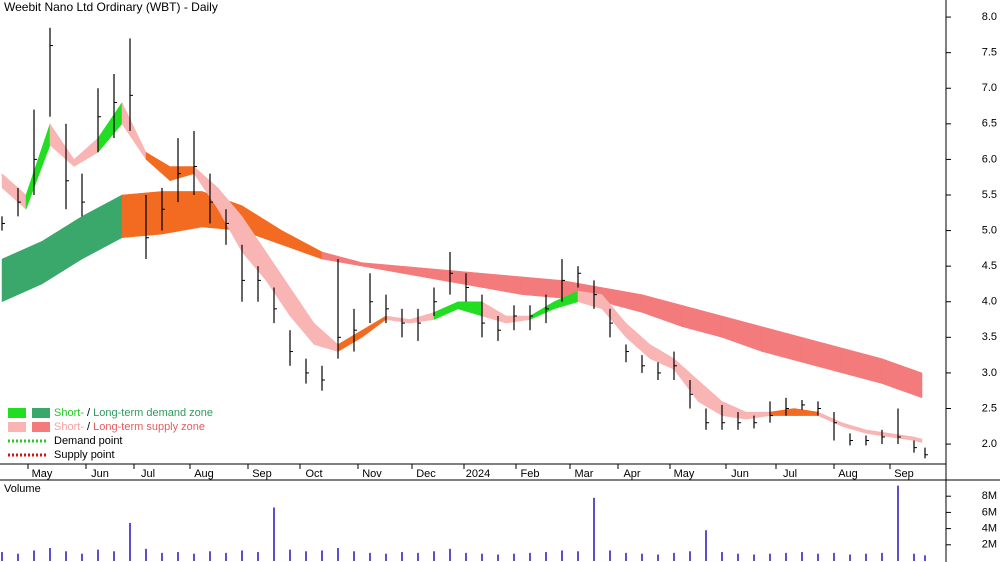  Describe the element at coordinates (88, 441) in the screenshot. I see `legend-label: Demand point` at that location.